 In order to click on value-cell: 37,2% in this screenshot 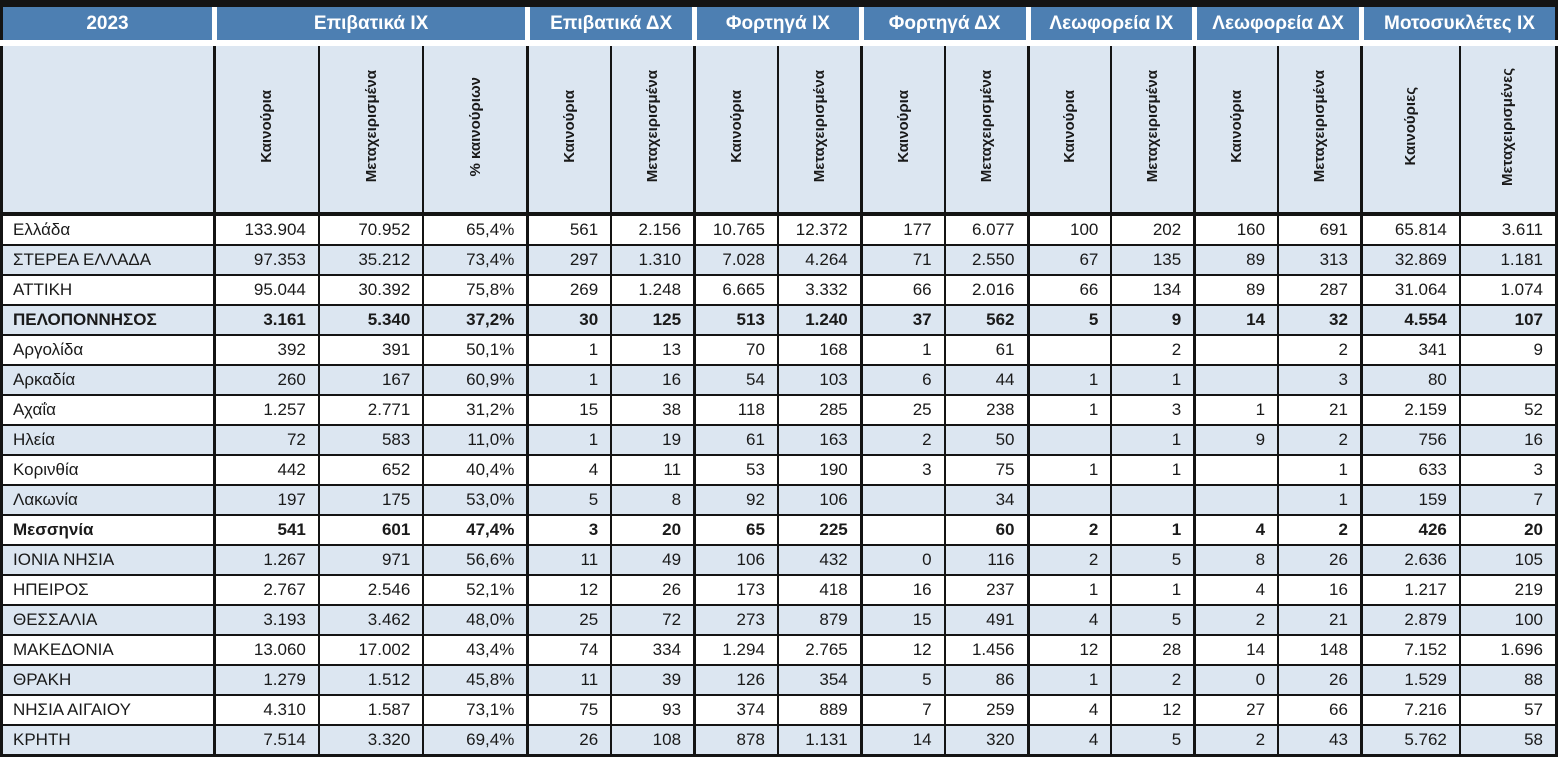, I will do `click(475, 320)`.